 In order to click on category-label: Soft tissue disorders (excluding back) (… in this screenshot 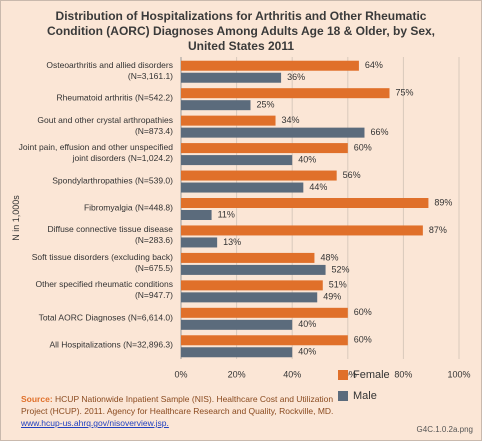, I will do `click(102, 262)`.